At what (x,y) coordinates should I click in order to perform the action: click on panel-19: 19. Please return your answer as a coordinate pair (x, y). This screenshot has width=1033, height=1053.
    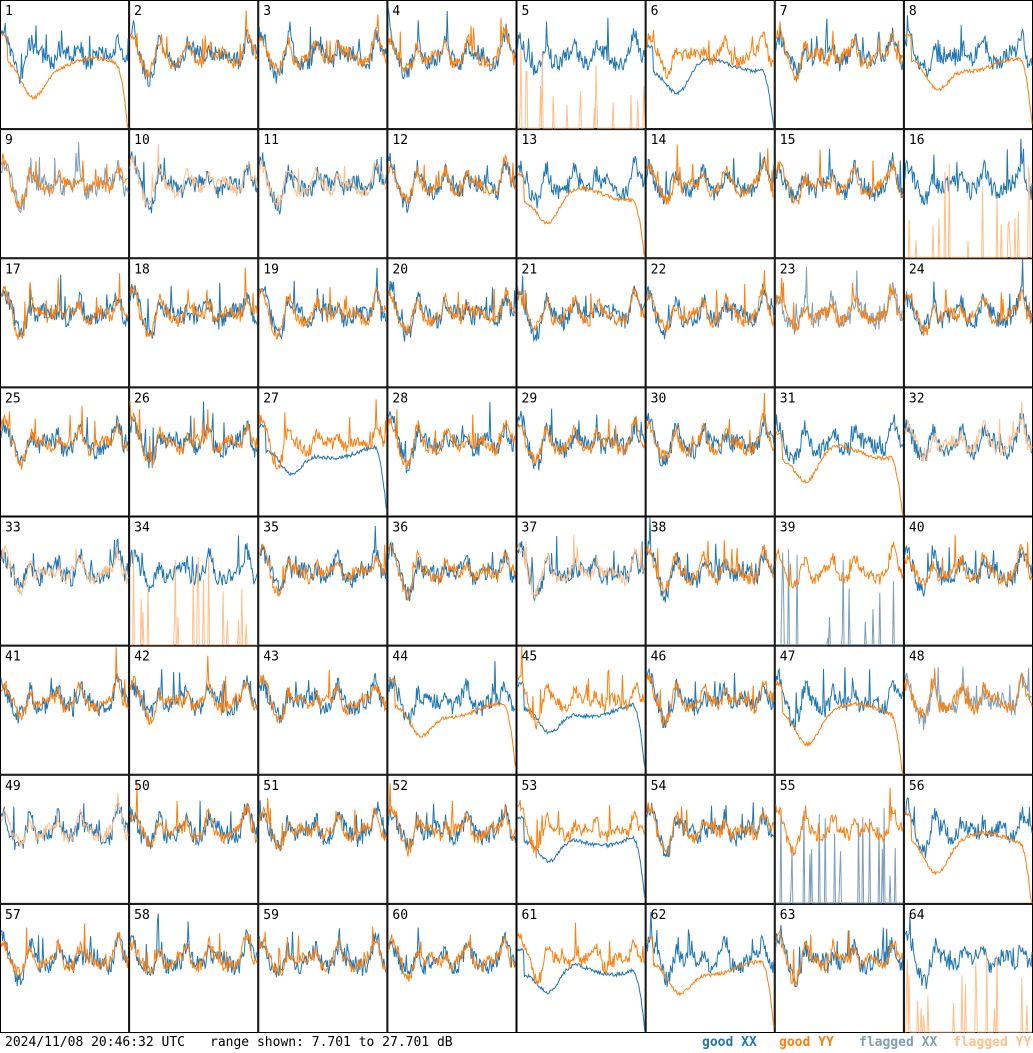
    Looking at the image, I should click on (323, 323).